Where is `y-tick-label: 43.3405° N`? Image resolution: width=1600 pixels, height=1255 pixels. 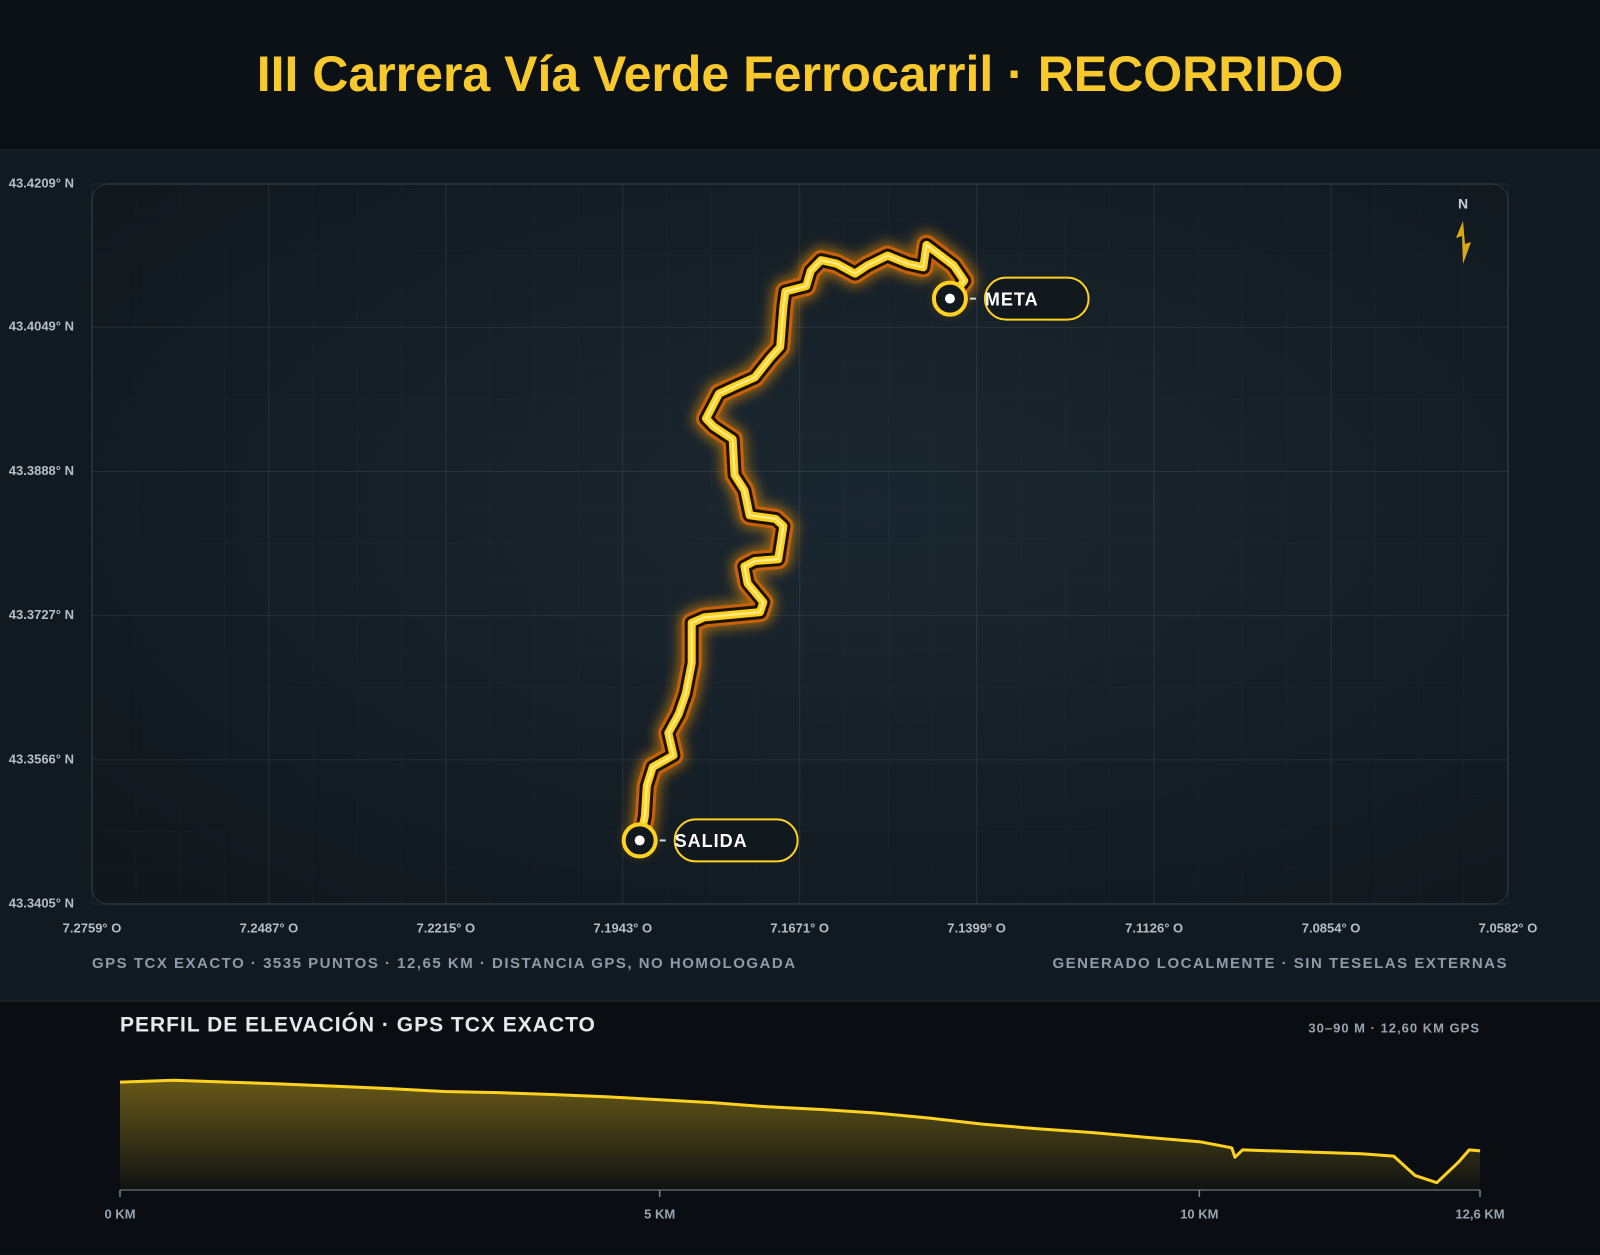 y-tick-label: 43.3405° N is located at coordinates (41, 902).